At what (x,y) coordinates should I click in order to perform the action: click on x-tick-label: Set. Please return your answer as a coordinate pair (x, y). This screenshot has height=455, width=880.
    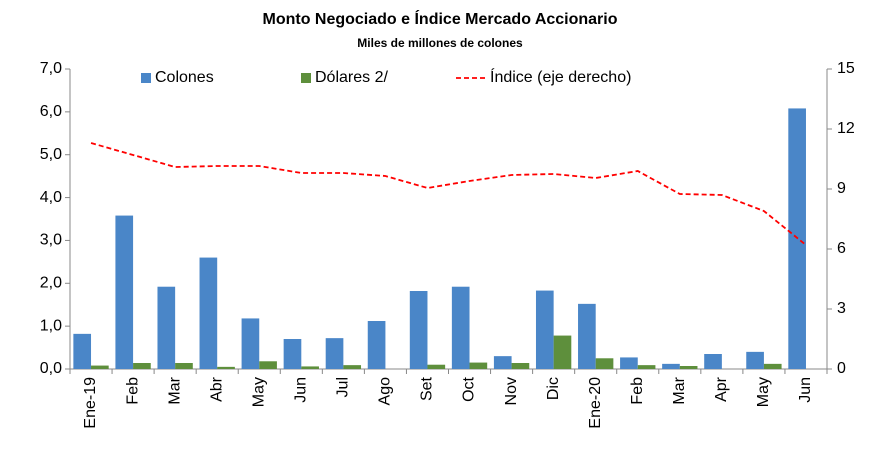
    Looking at the image, I should click on (427, 388).